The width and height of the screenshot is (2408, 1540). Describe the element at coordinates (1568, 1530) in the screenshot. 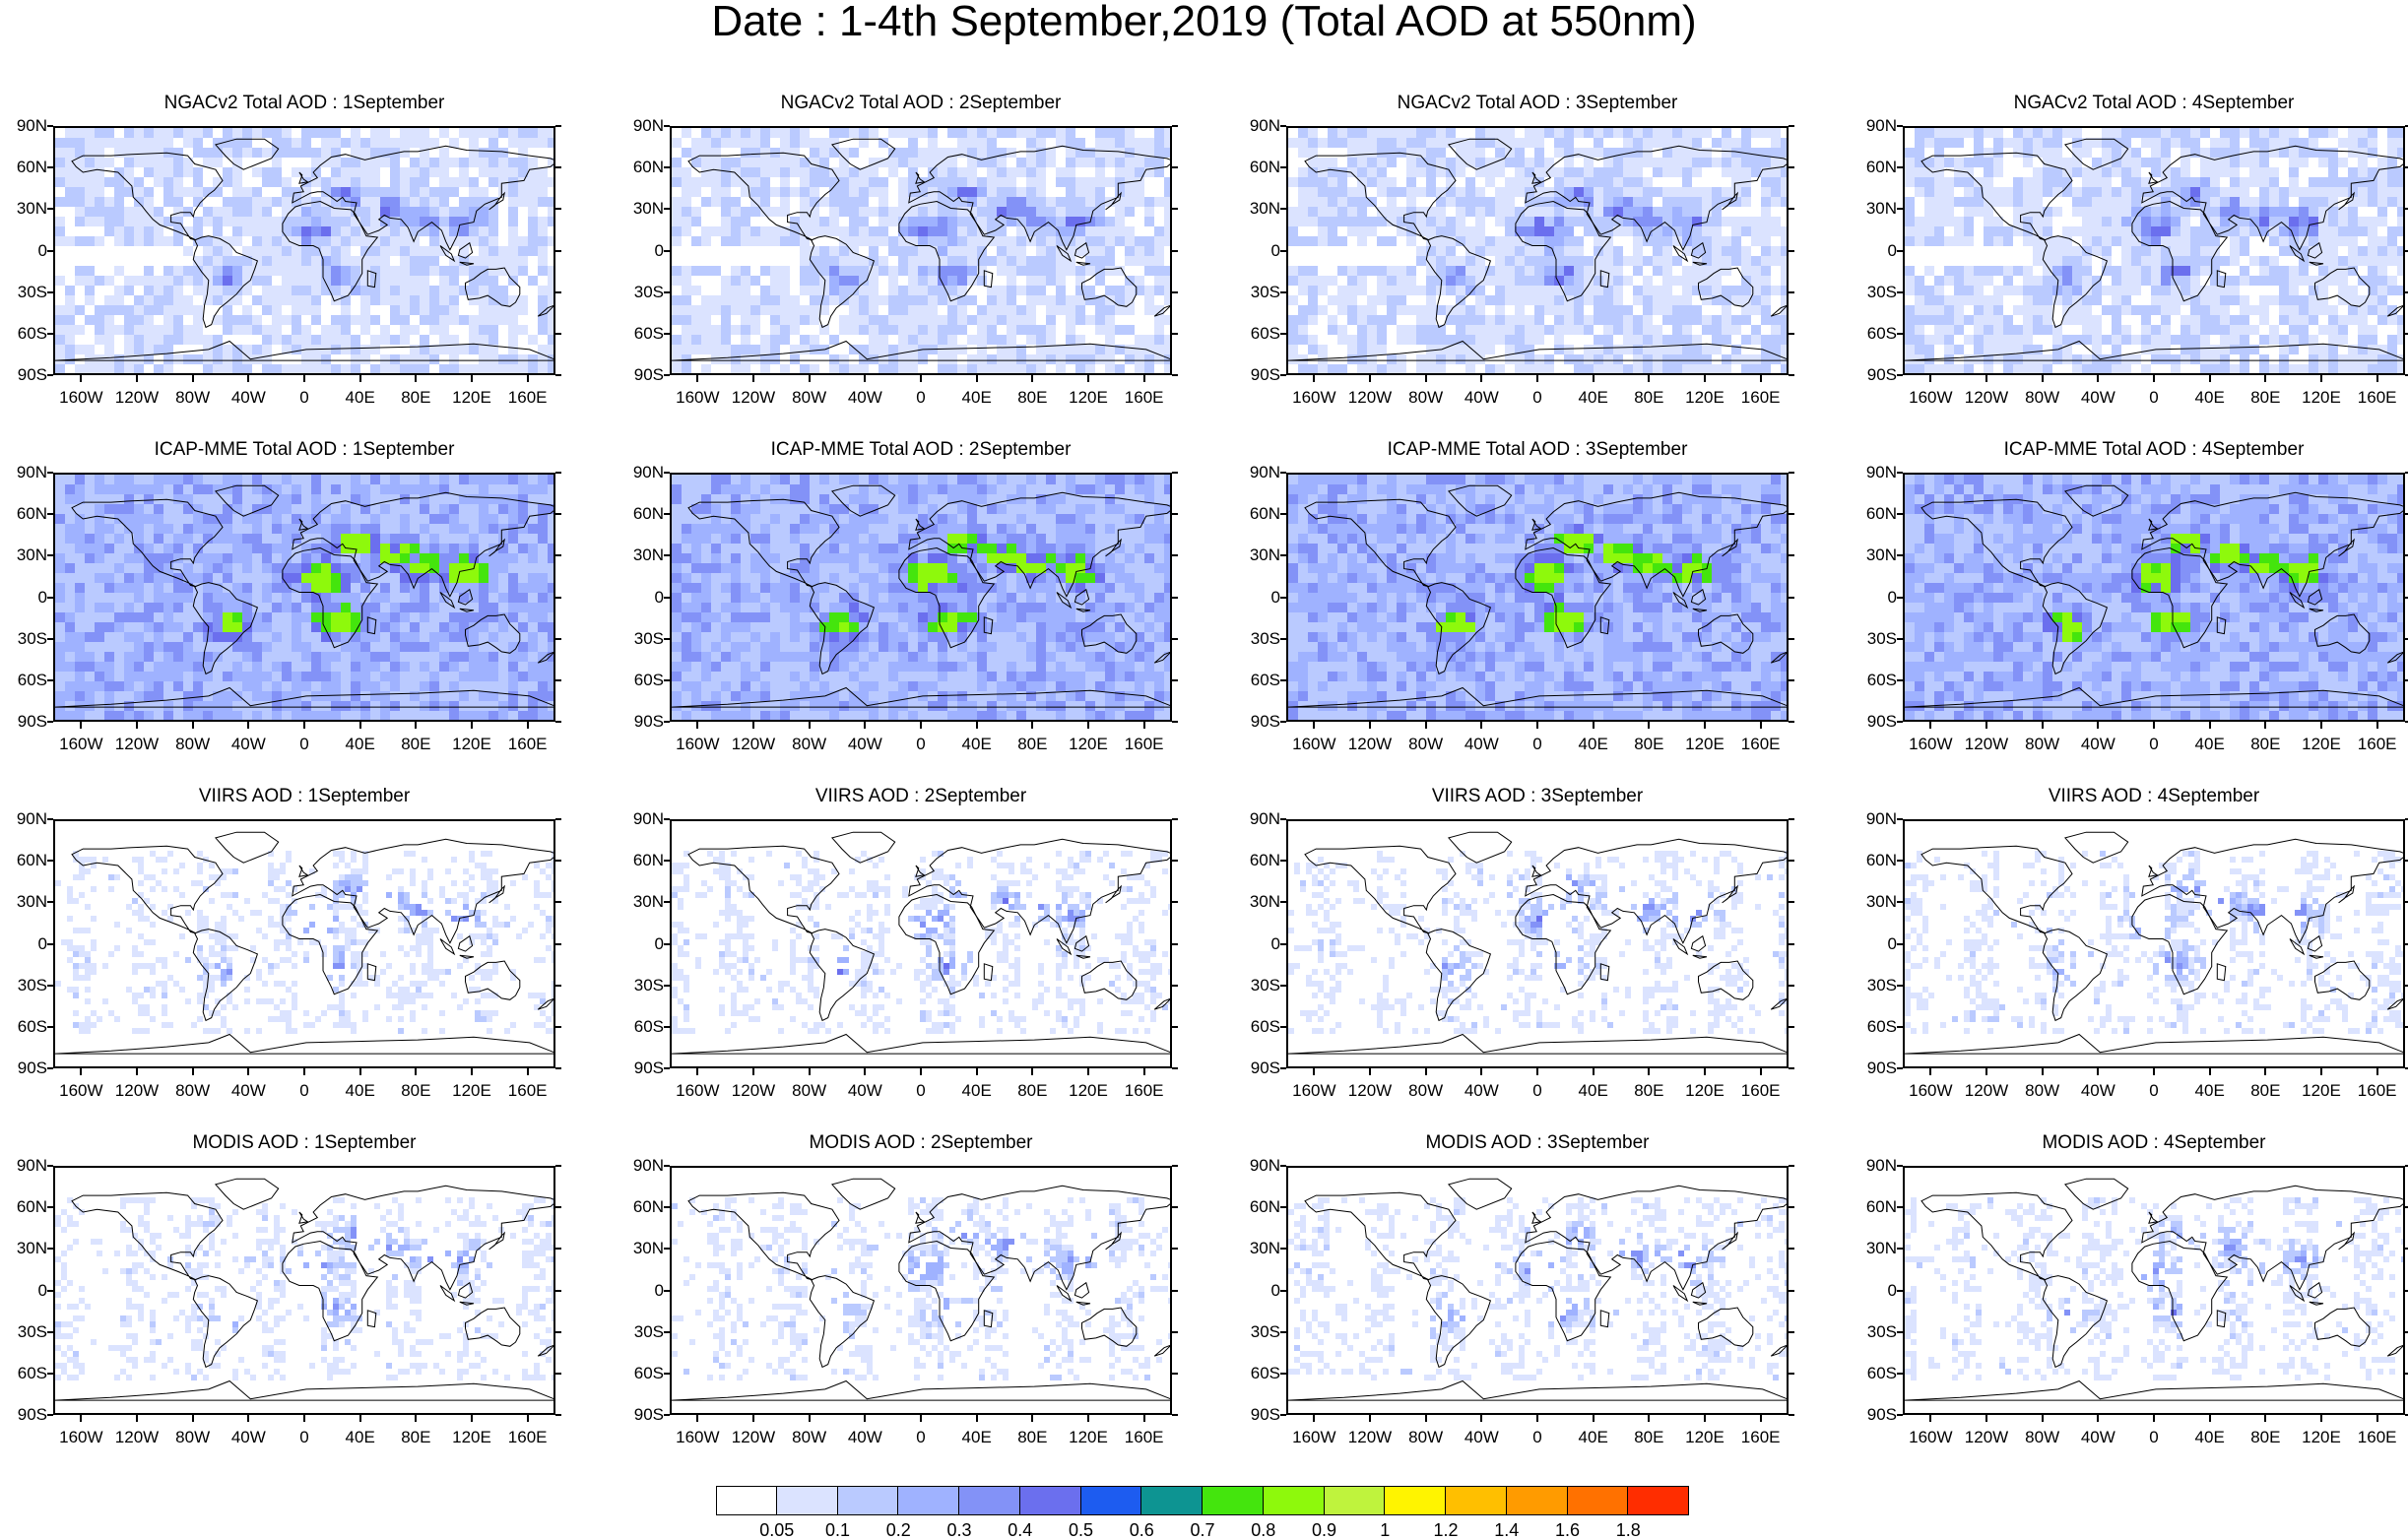

I see `colorbar-label: 1.6` at that location.